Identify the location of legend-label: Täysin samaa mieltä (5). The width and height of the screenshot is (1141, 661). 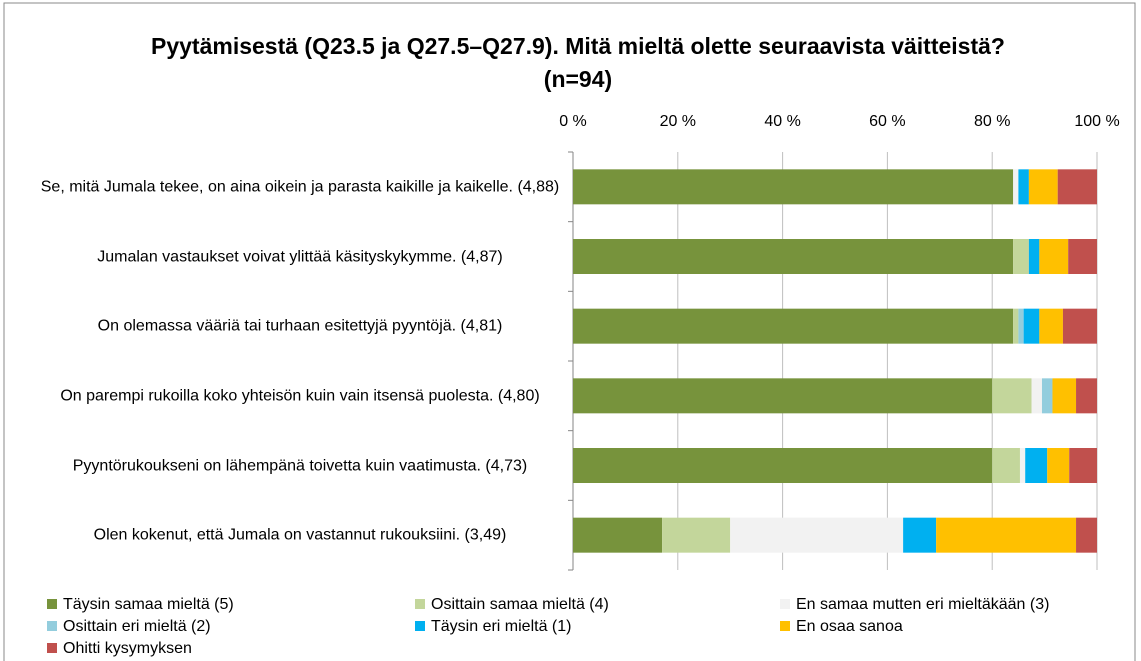
(148, 604).